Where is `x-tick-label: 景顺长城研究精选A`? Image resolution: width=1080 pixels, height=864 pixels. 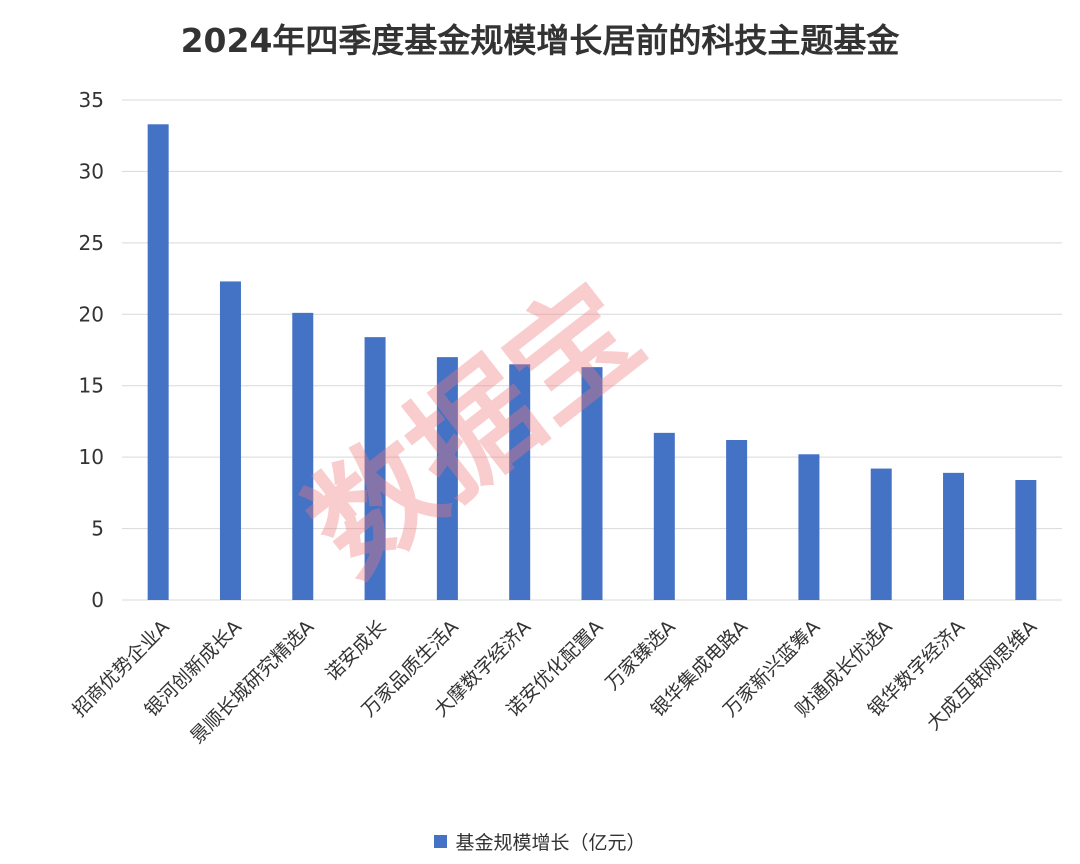 x-tick-label: 景顺长城研究精选A is located at coordinates (252, 682).